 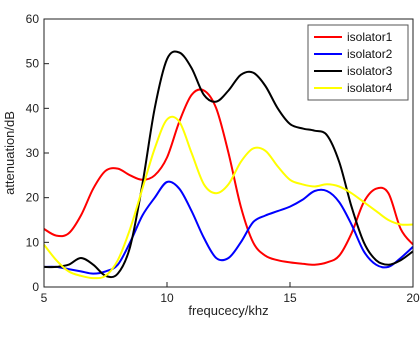 I want to click on legend-label-isolator2: isolator2, so click(x=370, y=54).